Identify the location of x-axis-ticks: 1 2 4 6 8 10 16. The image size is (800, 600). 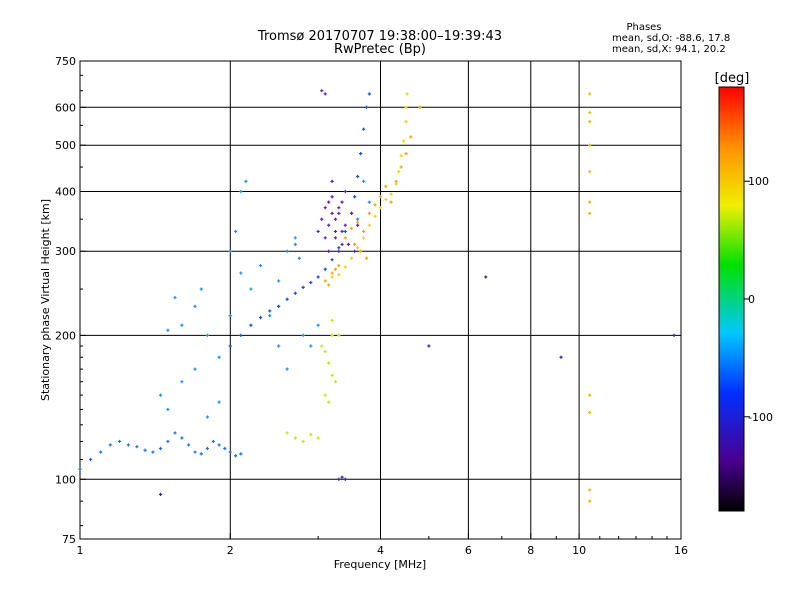
(382, 545).